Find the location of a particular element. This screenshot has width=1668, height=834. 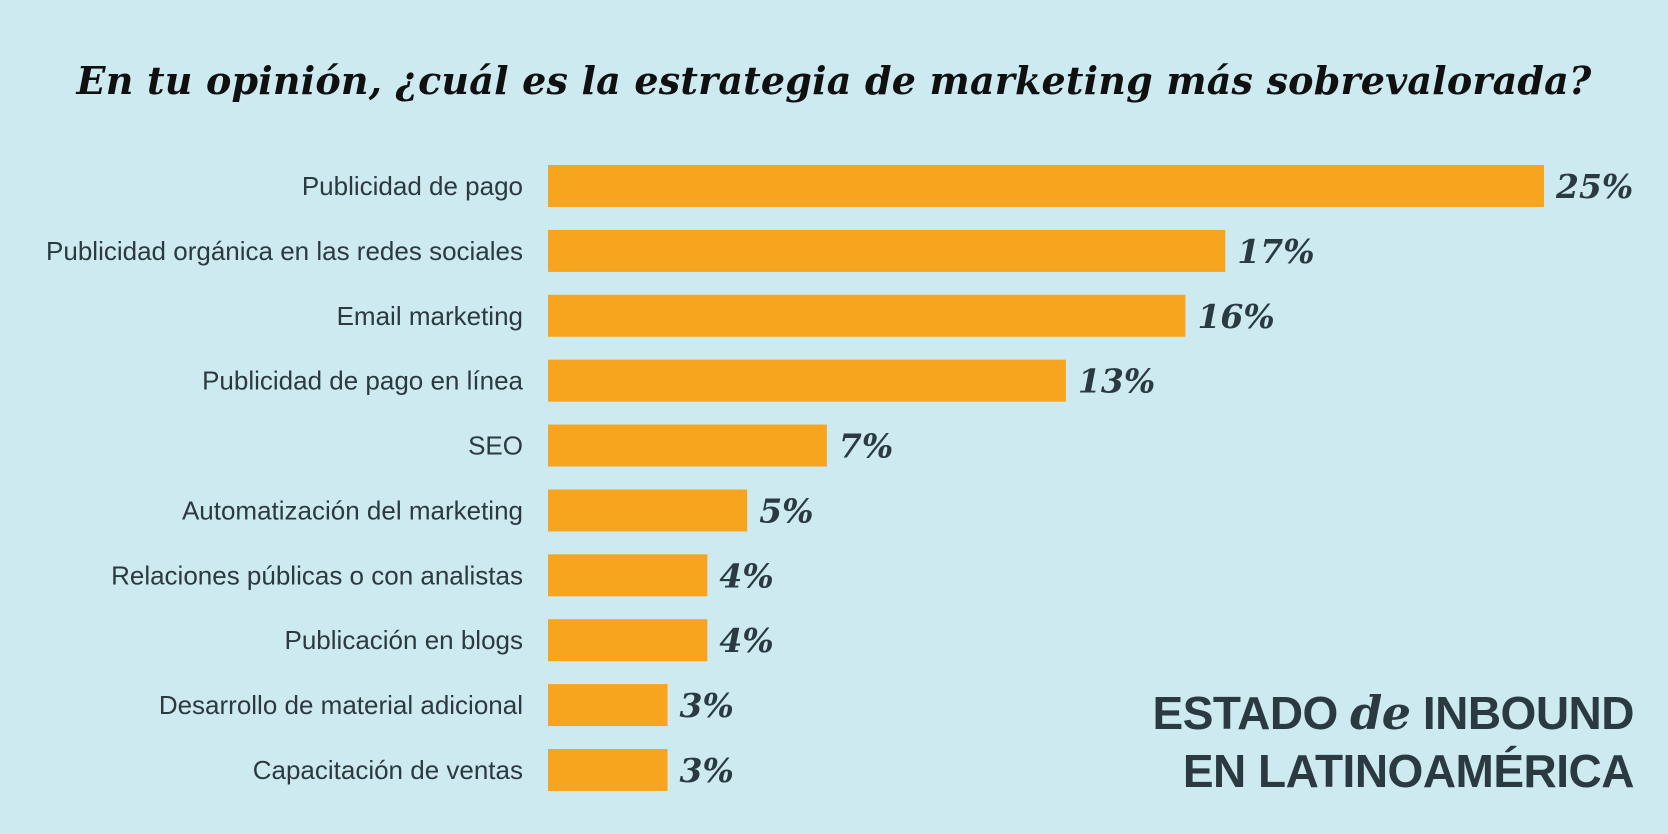

value-label-8: 4% is located at coordinates (746, 640).